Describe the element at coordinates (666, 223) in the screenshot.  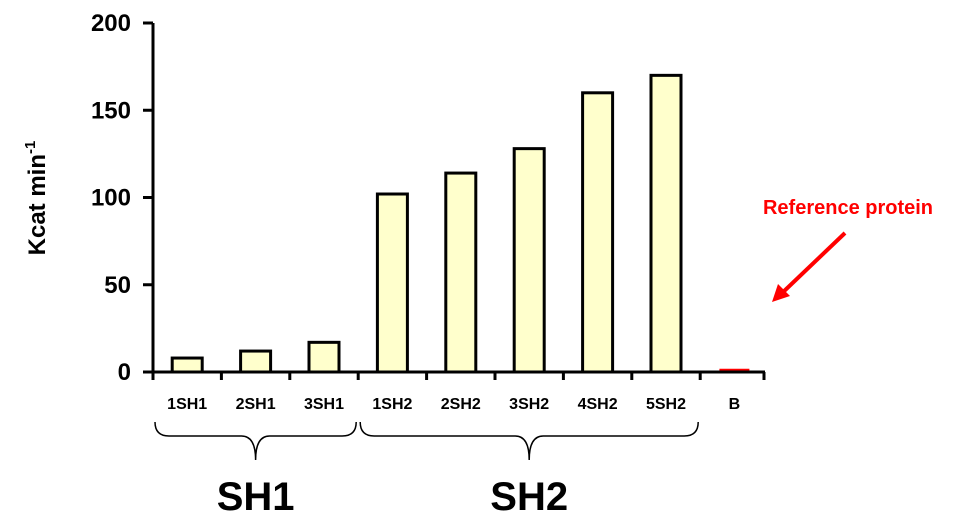
I see `bar-5sh2` at that location.